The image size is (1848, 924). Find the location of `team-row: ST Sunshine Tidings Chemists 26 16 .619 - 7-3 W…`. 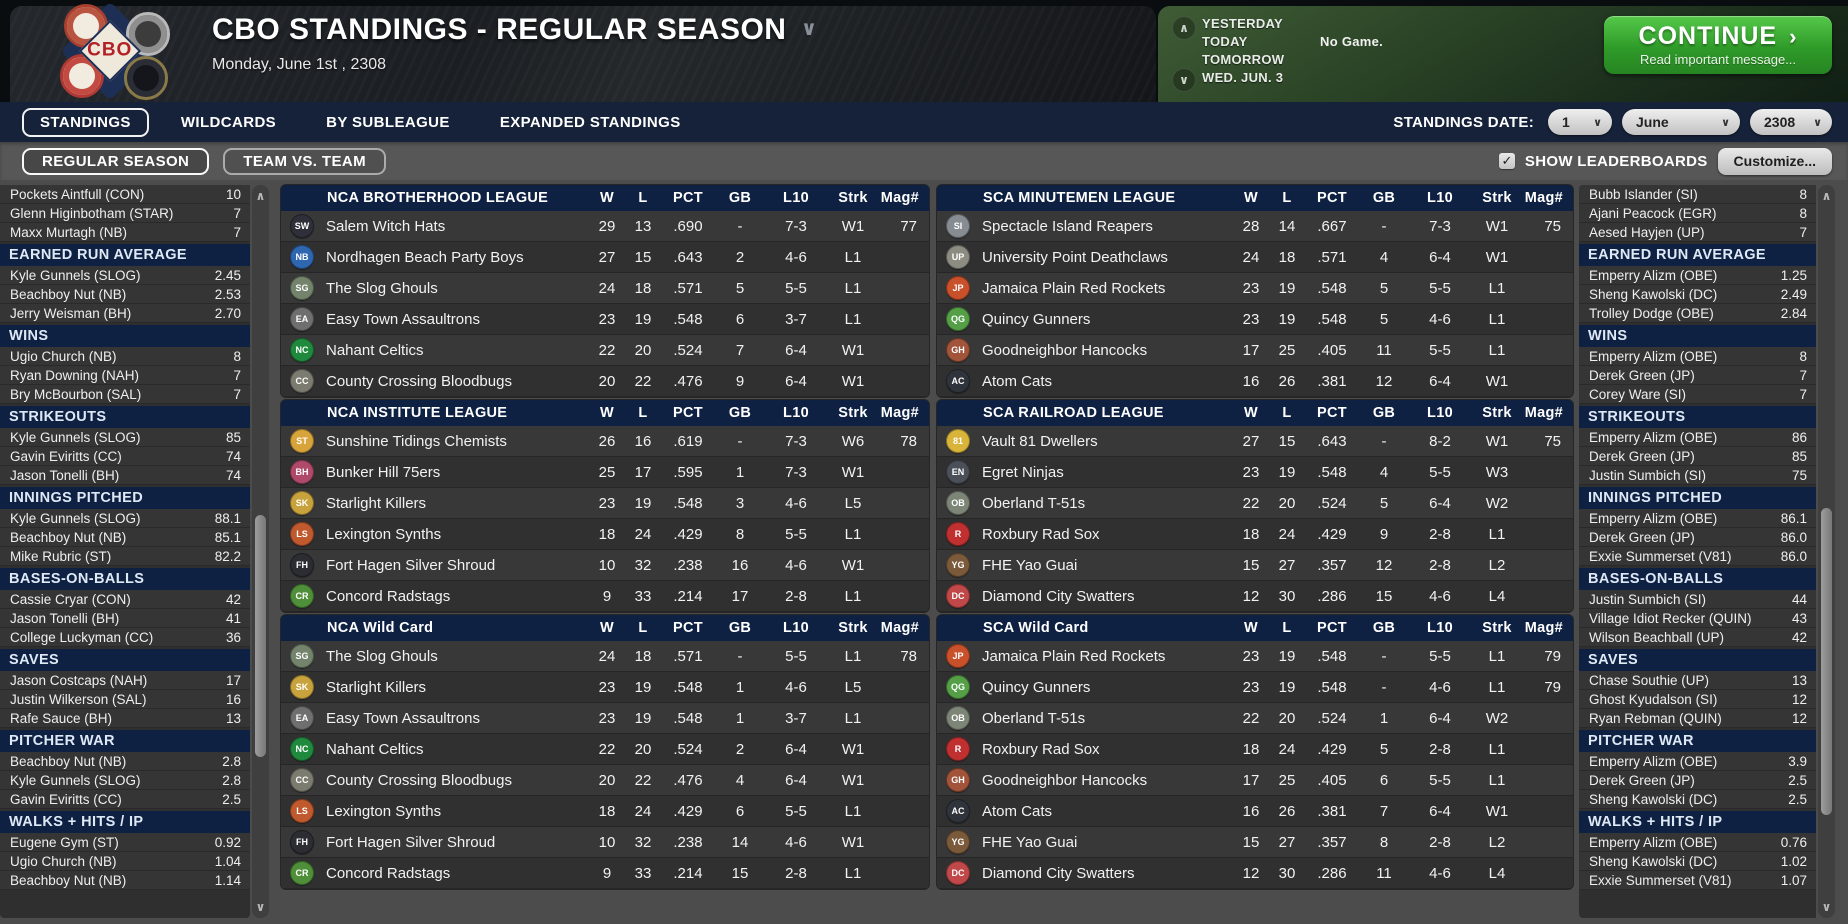

team-row: ST Sunshine Tidings Chemists 26 16 .619 - 7-3 W… is located at coordinates (605, 441).